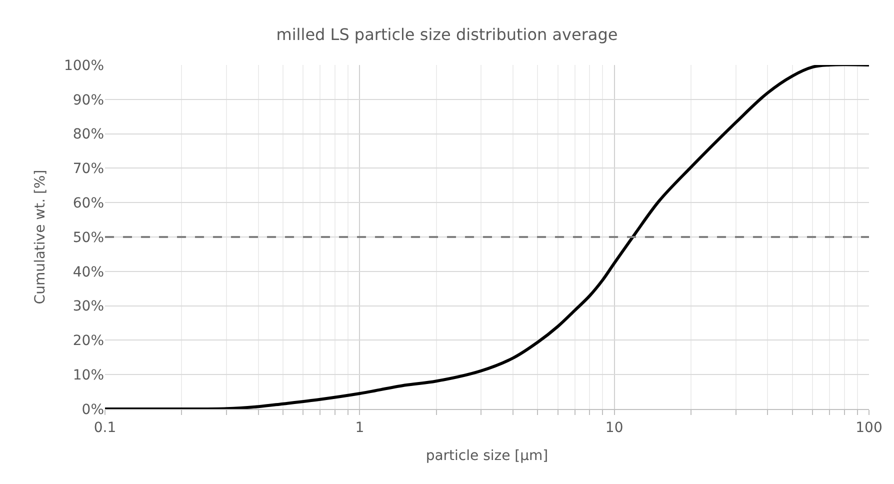 Image resolution: width=894 pixels, height=484 pixels. Describe the element at coordinates (93, 410) in the screenshot. I see `y-tick-label: 0%` at that location.